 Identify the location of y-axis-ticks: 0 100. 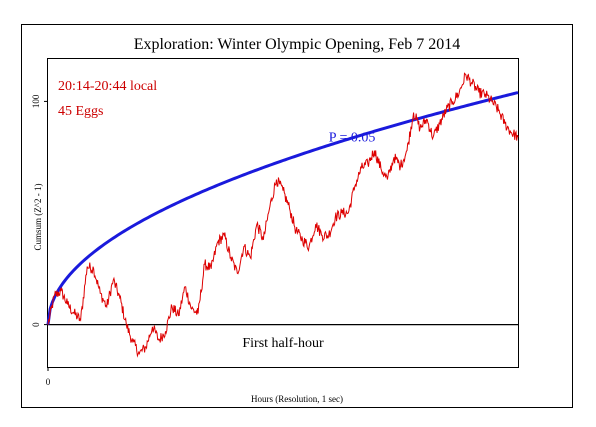
(39, 210).